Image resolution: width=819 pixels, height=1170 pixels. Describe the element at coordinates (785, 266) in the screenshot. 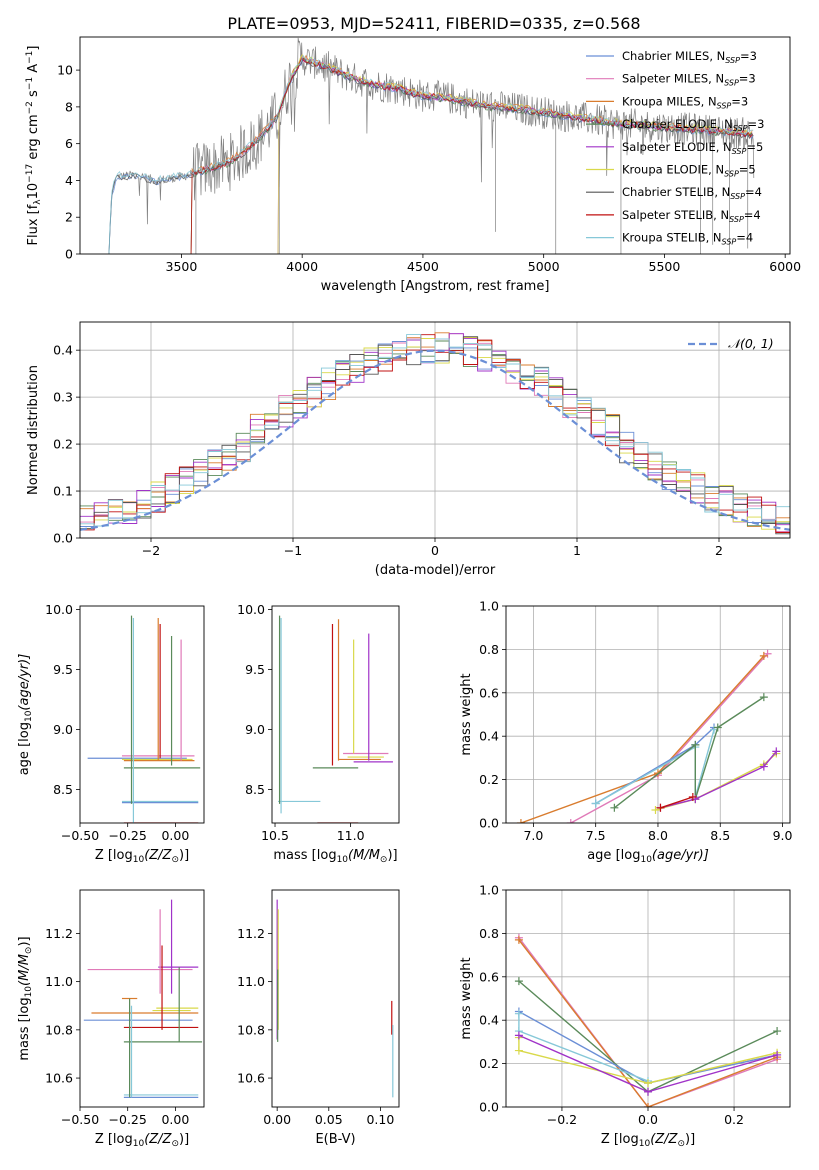

I see `x-tick-label: 6000` at that location.